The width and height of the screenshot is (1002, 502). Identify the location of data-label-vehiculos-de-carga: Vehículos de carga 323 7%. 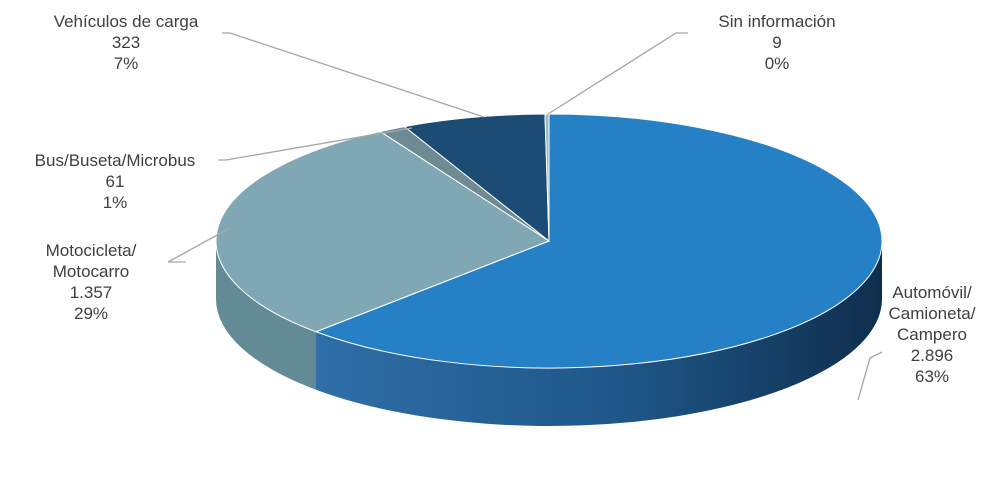
(126, 42).